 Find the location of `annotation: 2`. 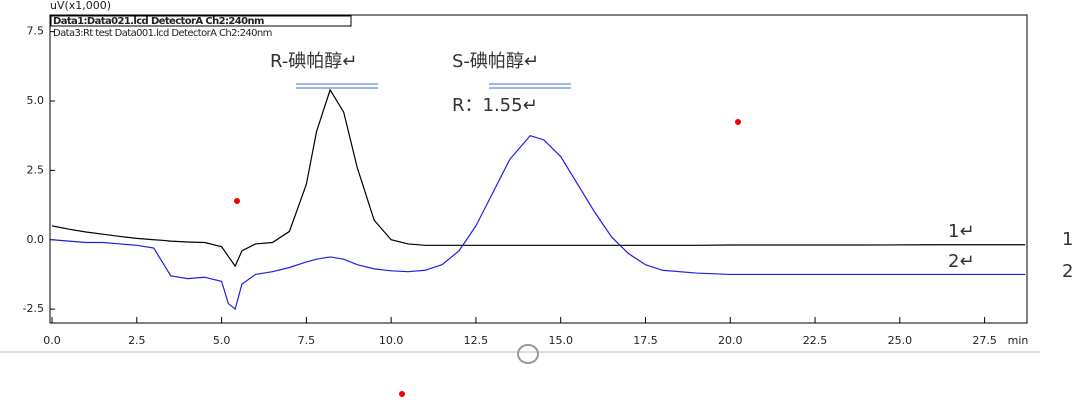

annotation: 2 is located at coordinates (1067, 271).